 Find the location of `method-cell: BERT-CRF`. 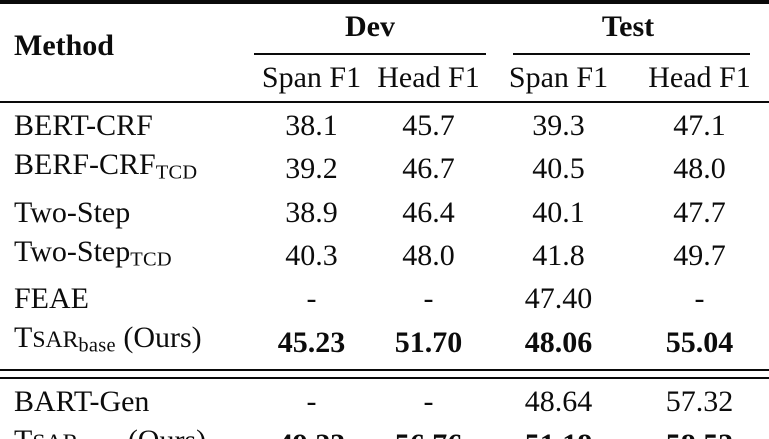

method-cell: BERT-CRF is located at coordinates (126, 123).